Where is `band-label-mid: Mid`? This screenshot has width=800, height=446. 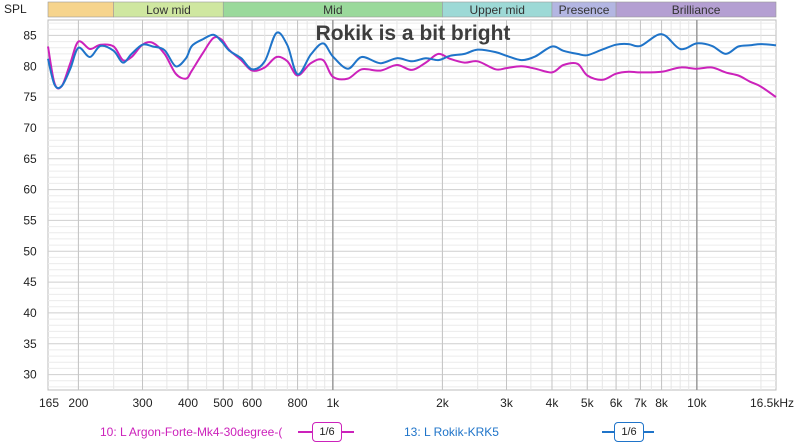 band-label-mid: Mid is located at coordinates (332, 10).